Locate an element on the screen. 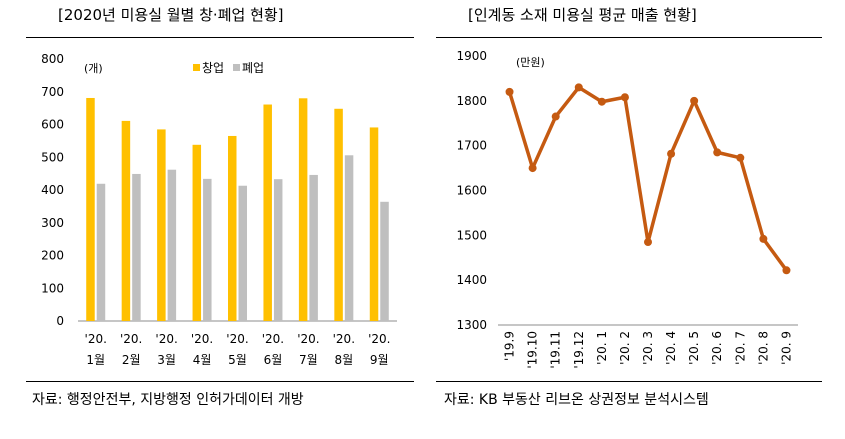  x-tick-label: '19.10 is located at coordinates (533, 350).